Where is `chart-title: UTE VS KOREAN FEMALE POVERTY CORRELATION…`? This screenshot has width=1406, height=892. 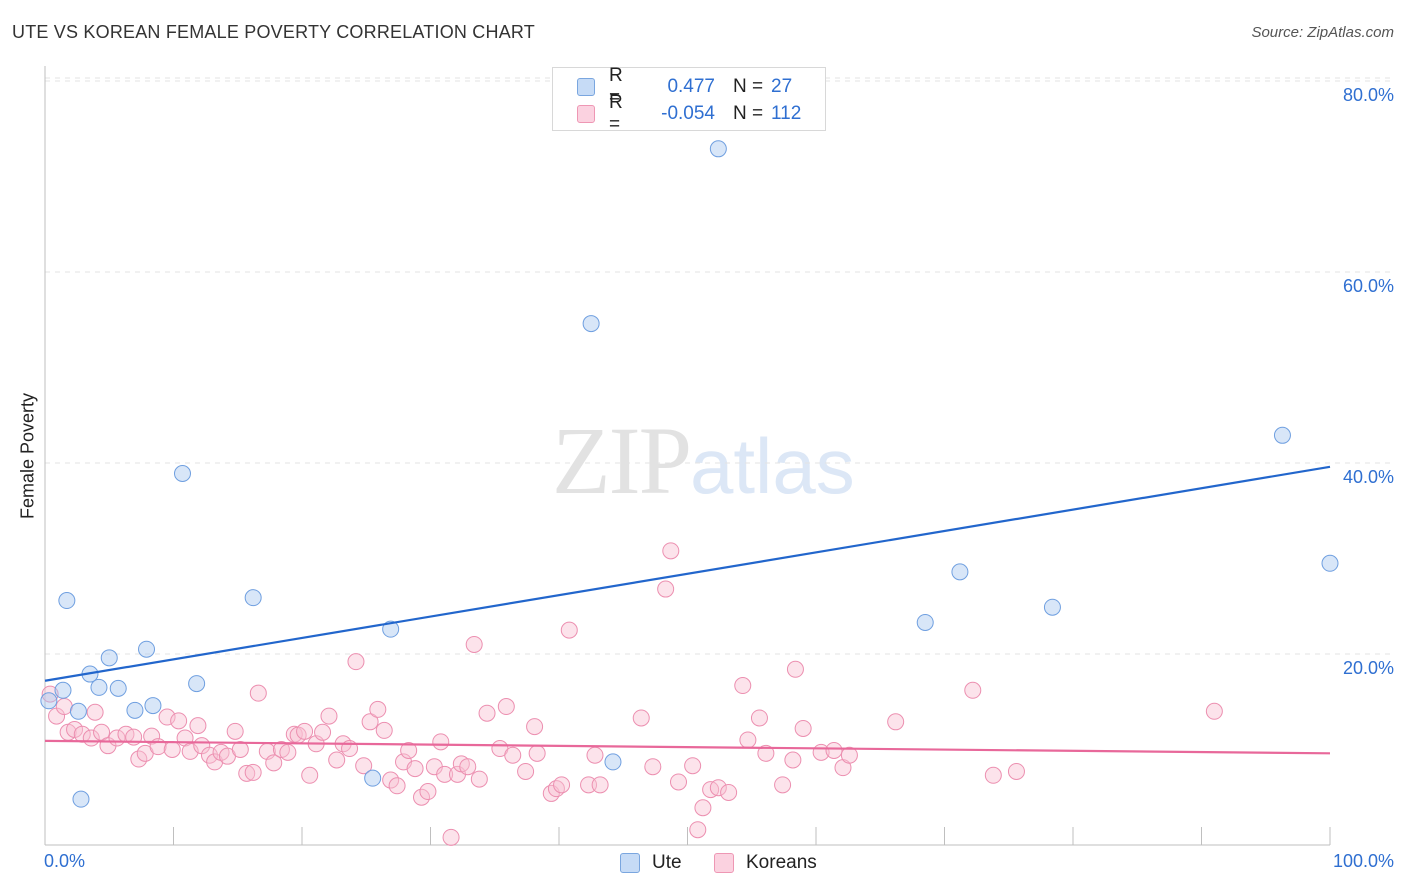 chart-title: UTE VS KOREAN FEMALE POVERTY CORRELATION… is located at coordinates (273, 32).